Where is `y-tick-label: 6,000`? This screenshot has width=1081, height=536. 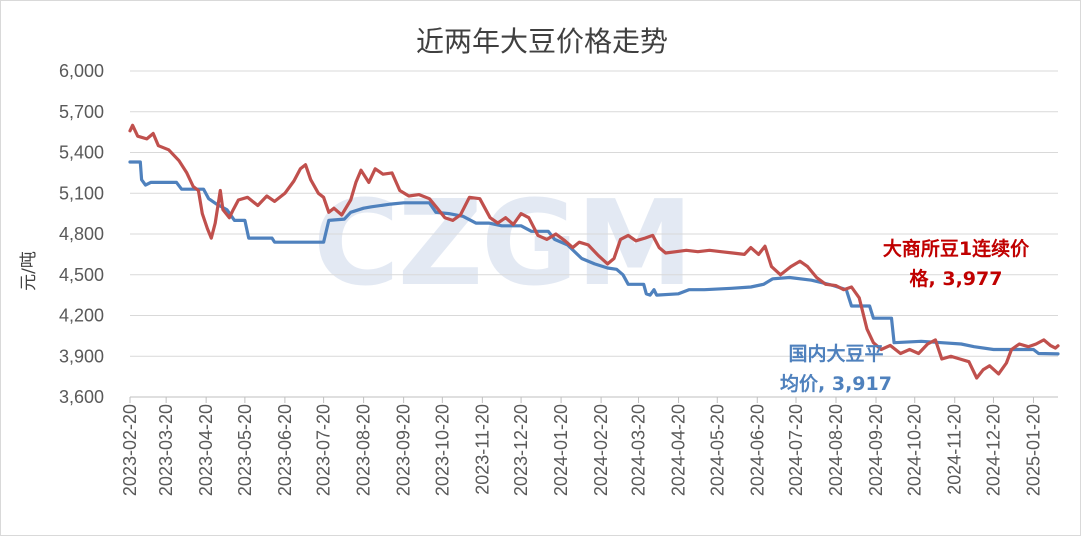 y-tick-label: 6,000 is located at coordinates (81, 71).